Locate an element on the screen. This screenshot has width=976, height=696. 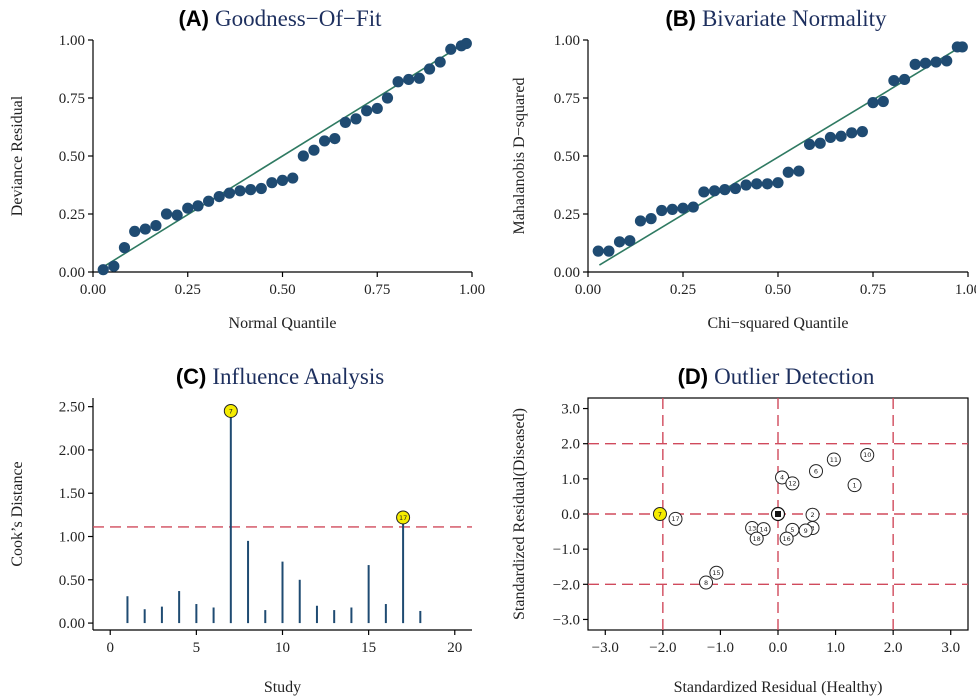
point-label: 9 is located at coordinates (806, 531).